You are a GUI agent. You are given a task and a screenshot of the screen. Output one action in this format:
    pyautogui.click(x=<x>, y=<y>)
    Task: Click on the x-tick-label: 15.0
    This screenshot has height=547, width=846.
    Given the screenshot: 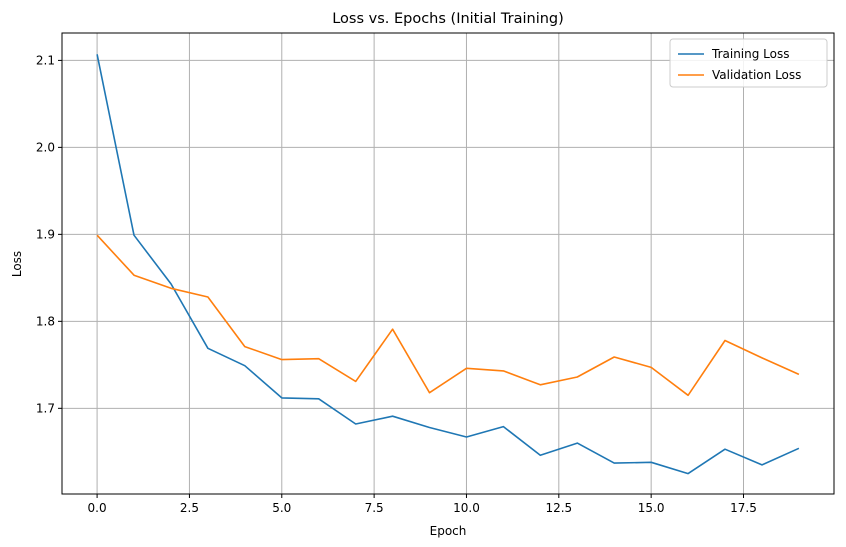 What is the action you would take?
    pyautogui.click(x=651, y=508)
    